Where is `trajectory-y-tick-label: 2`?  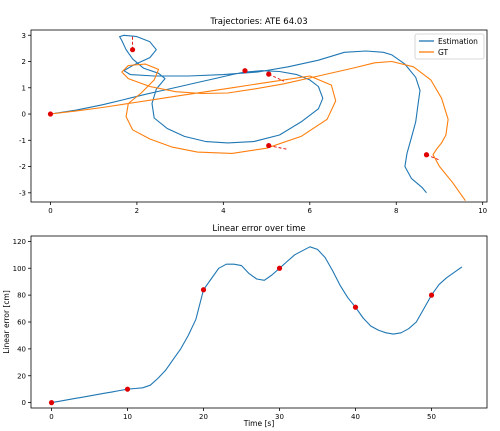 trajectory-y-tick-label: 2 is located at coordinates (24, 62).